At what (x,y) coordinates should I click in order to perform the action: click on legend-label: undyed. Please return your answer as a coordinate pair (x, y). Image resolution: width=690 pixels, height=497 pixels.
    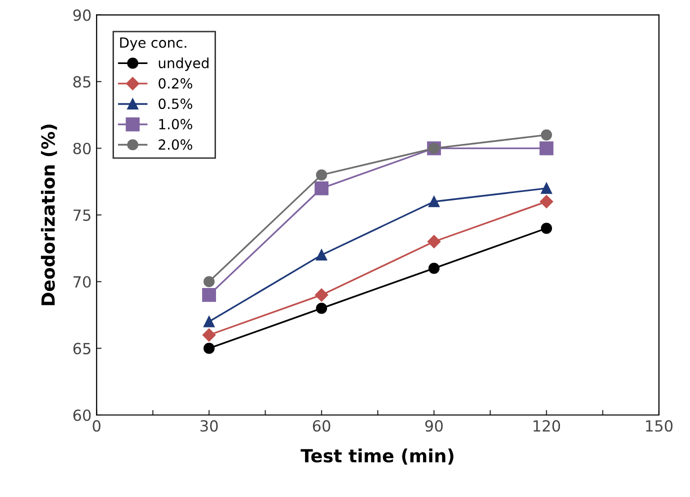
    Looking at the image, I should click on (183, 64).